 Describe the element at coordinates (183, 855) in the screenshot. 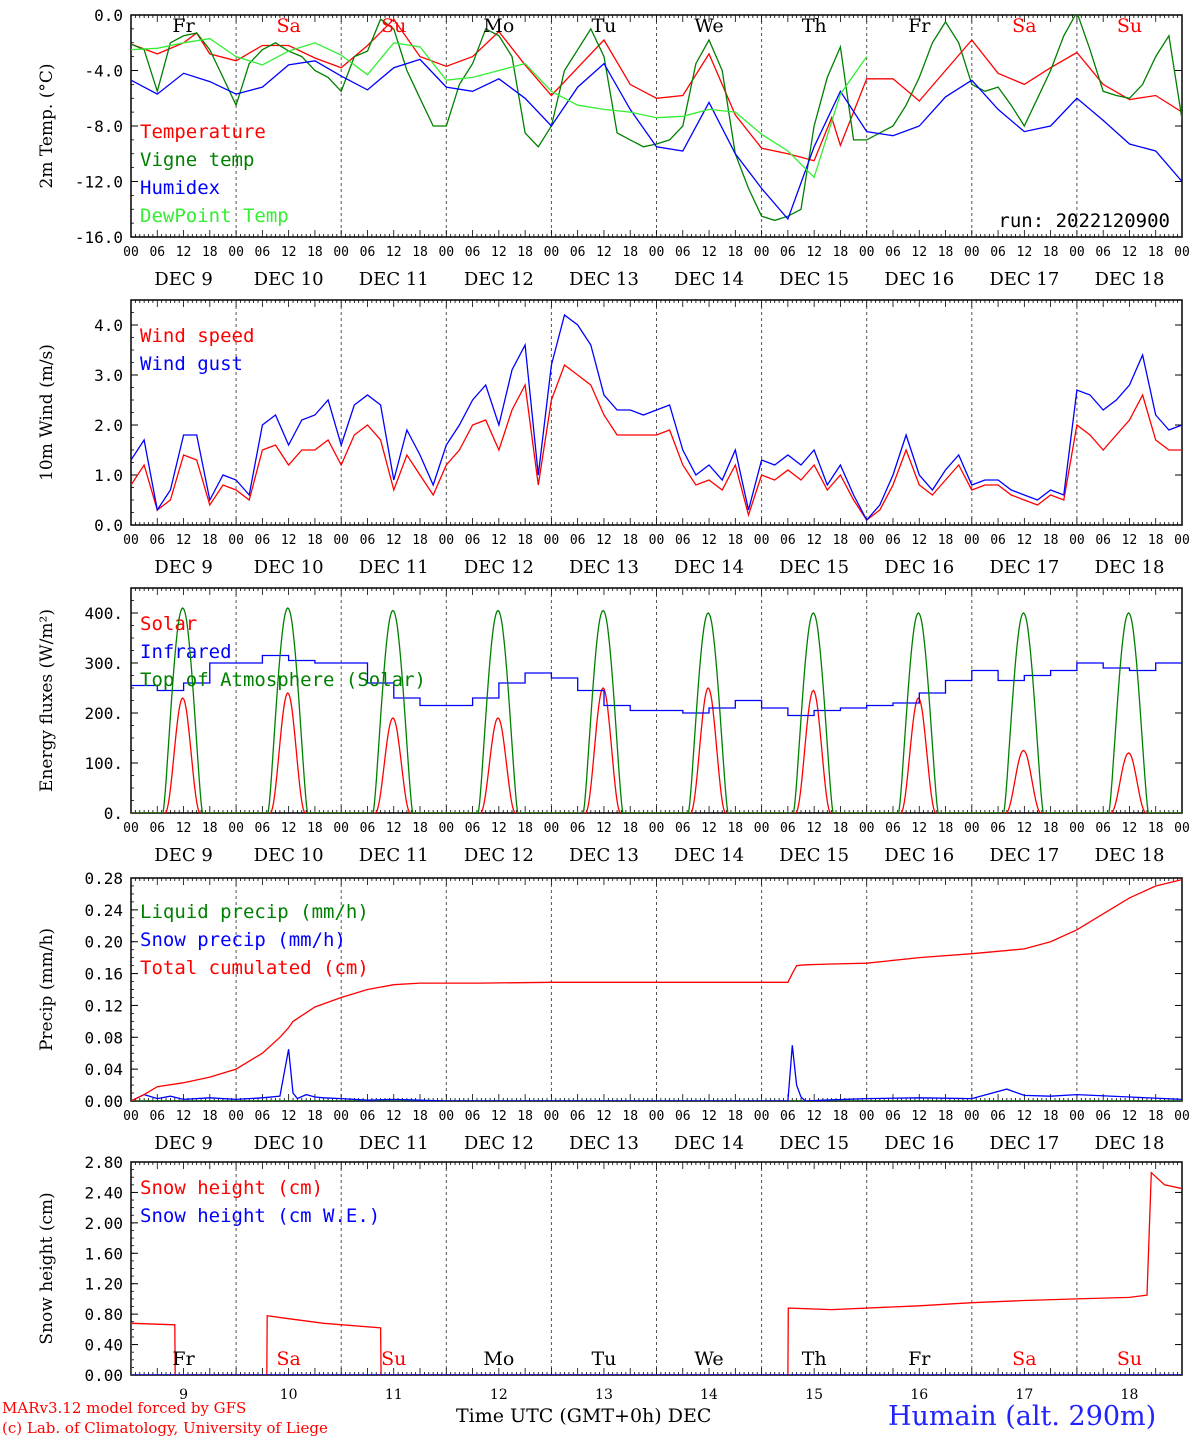

I see `date-label: DEC 9` at that location.